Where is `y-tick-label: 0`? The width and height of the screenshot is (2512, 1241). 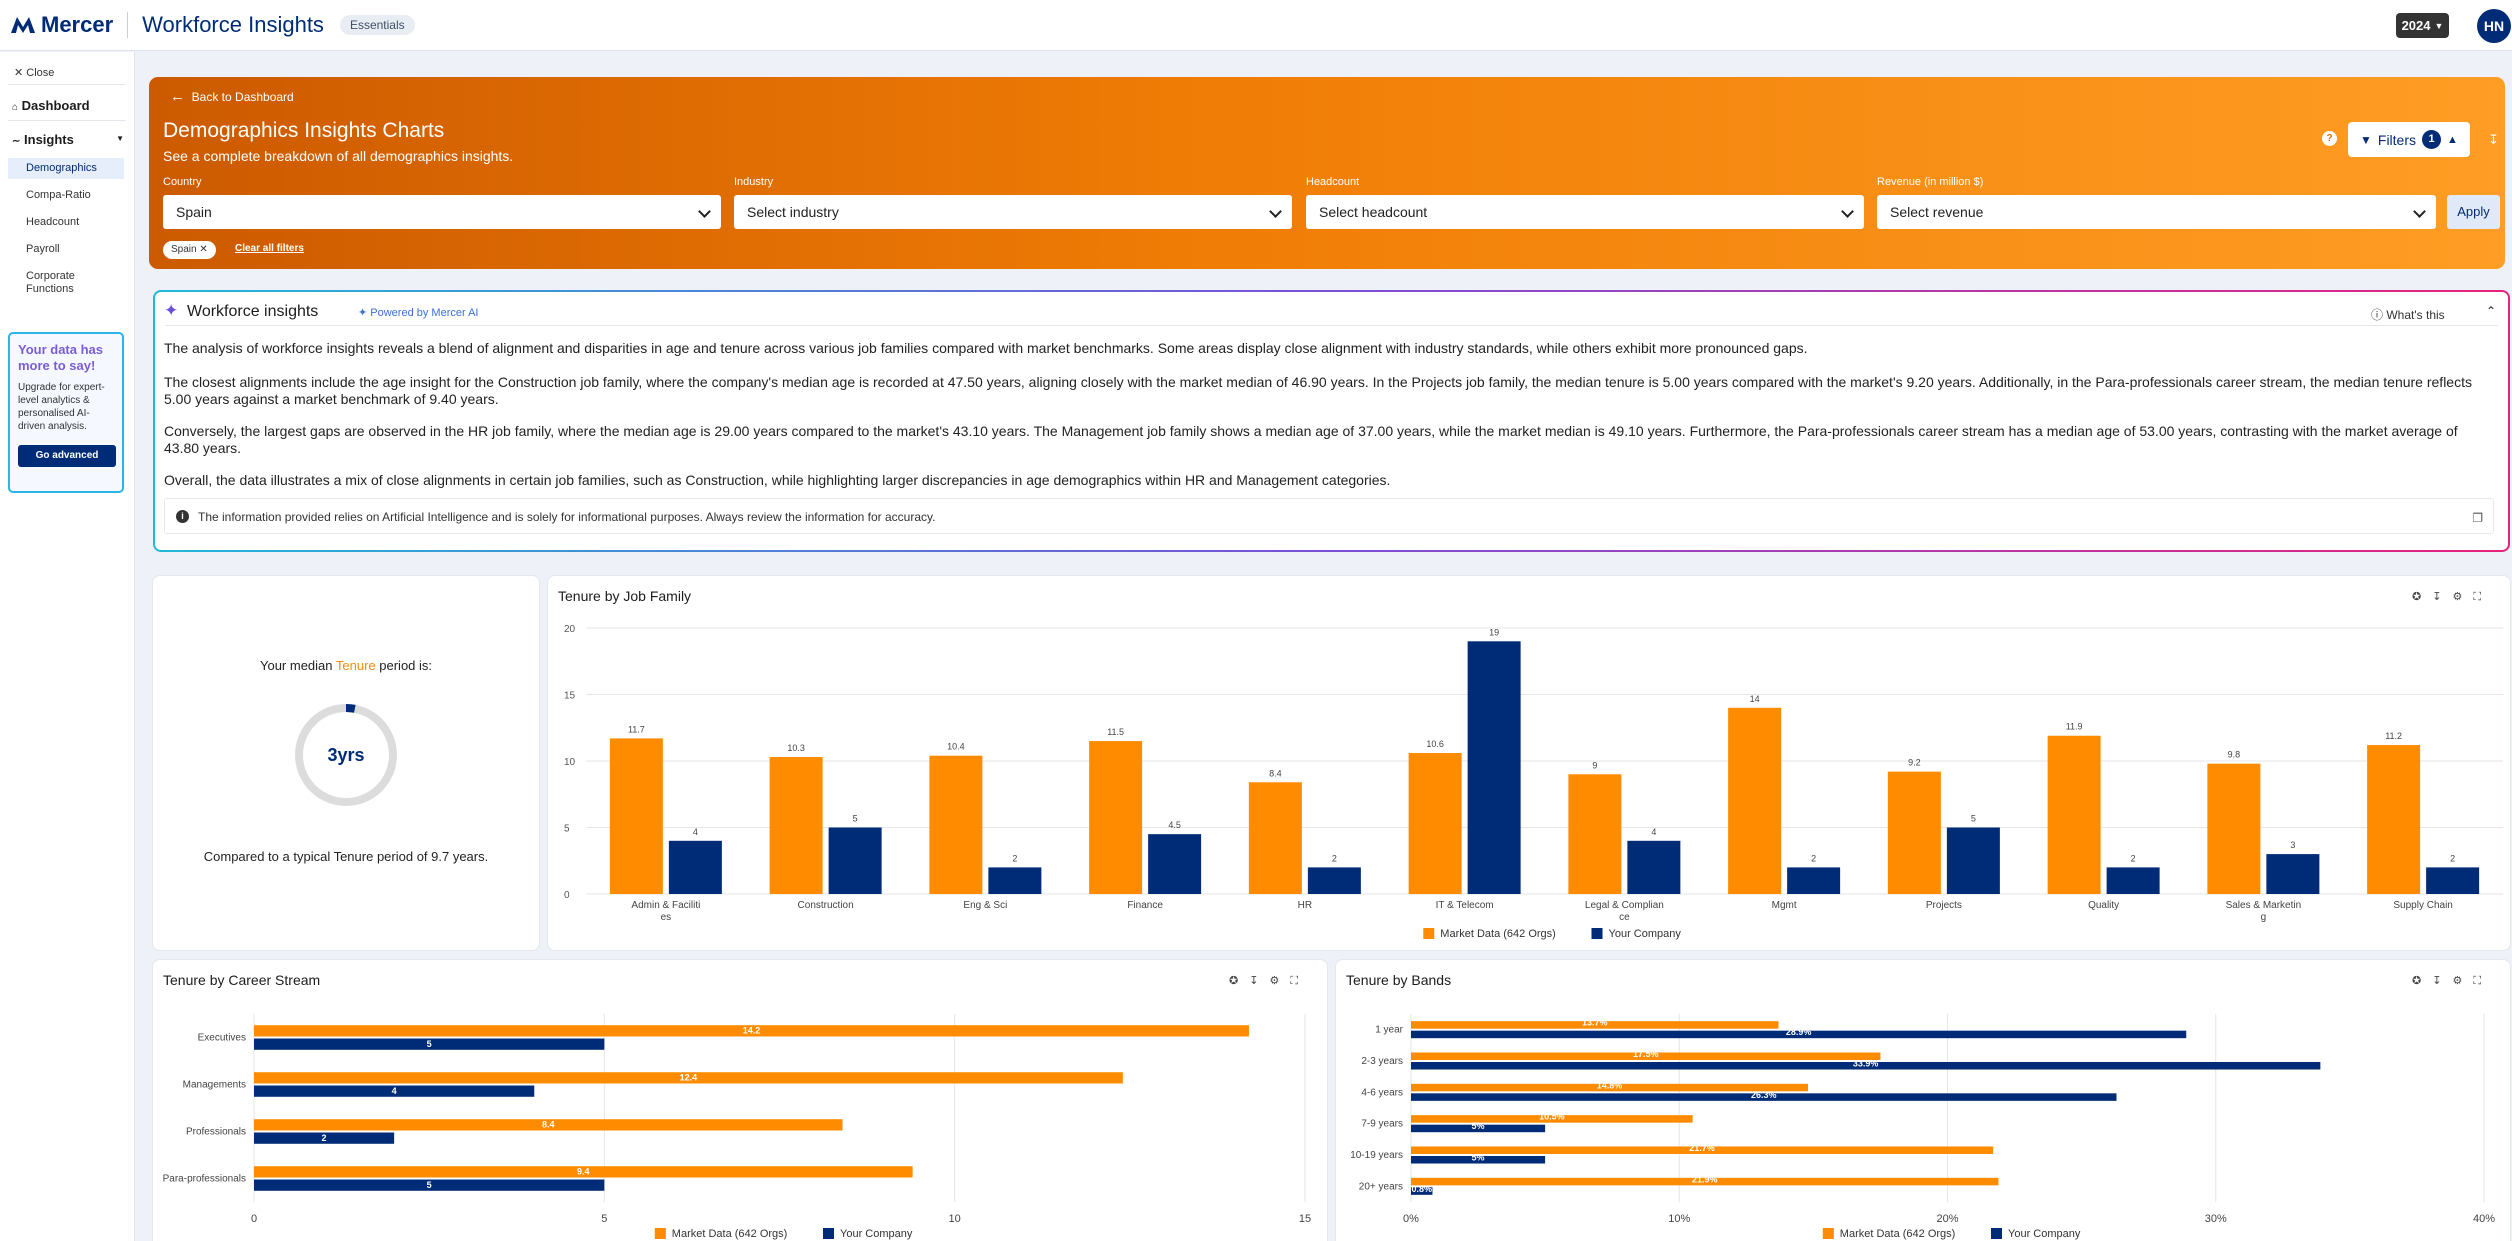
y-tick-label: 0 is located at coordinates (567, 895).